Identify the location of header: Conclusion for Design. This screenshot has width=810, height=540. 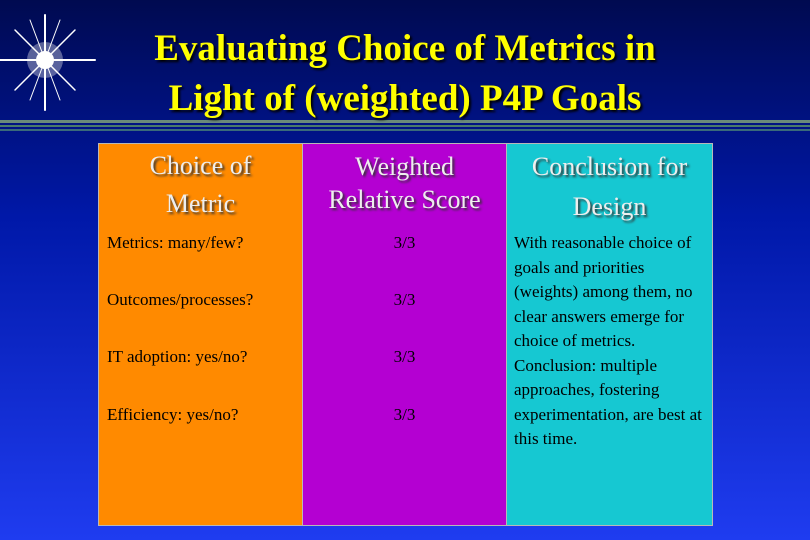
(609, 186).